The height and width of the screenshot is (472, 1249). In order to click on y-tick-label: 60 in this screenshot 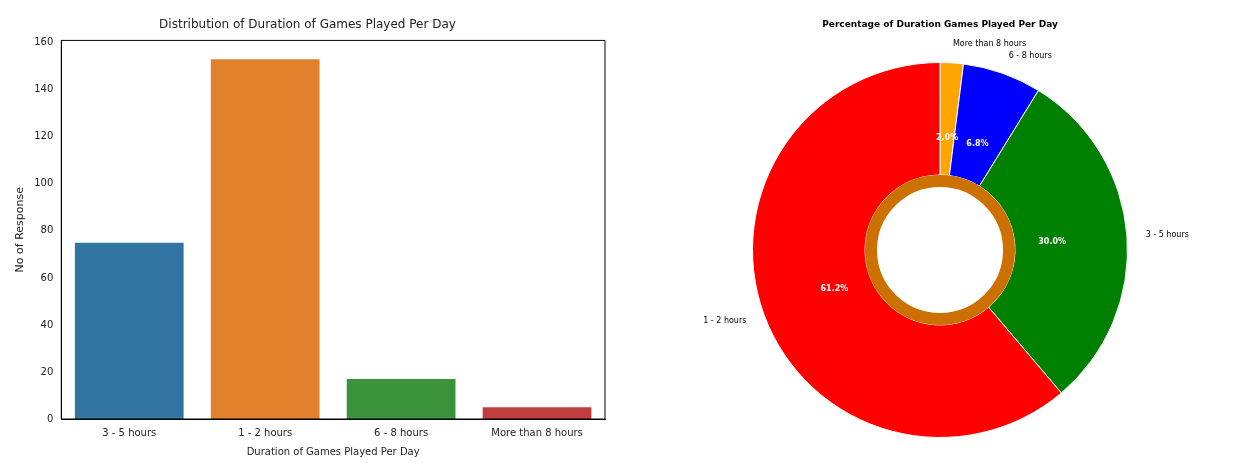, I will do `click(47, 277)`.